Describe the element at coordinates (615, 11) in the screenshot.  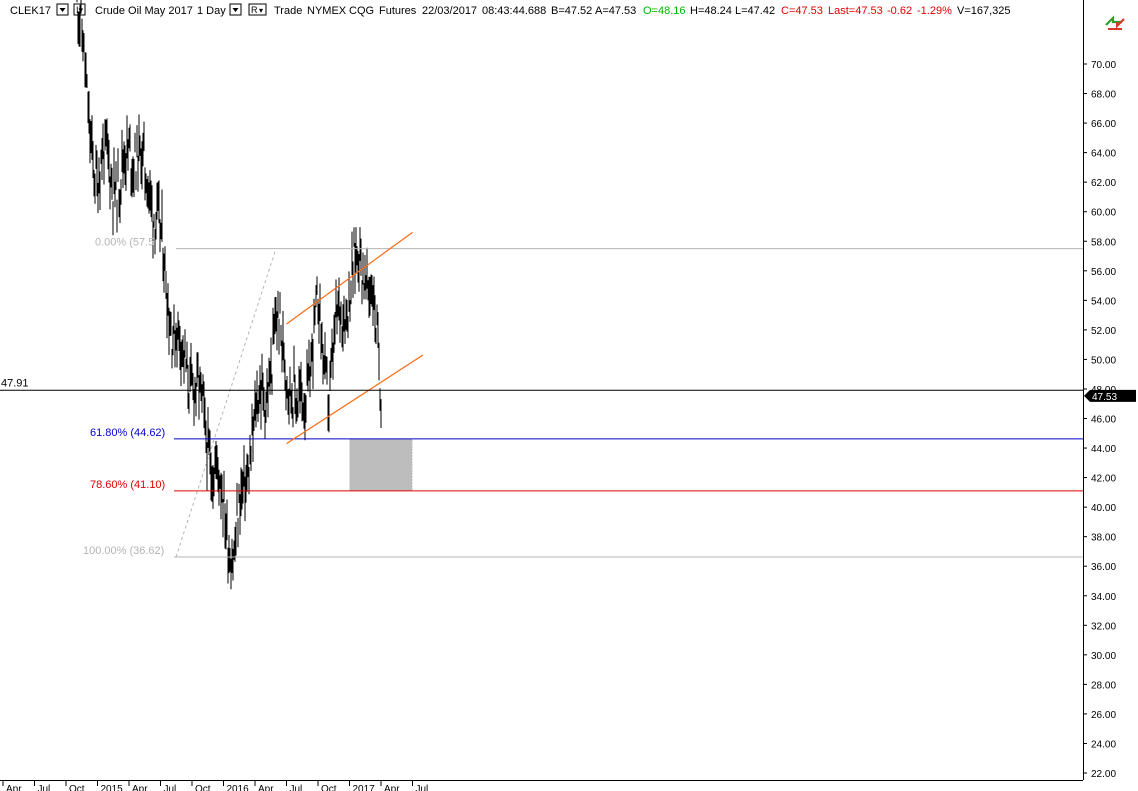
I see `ask-value: A=47.53` at that location.